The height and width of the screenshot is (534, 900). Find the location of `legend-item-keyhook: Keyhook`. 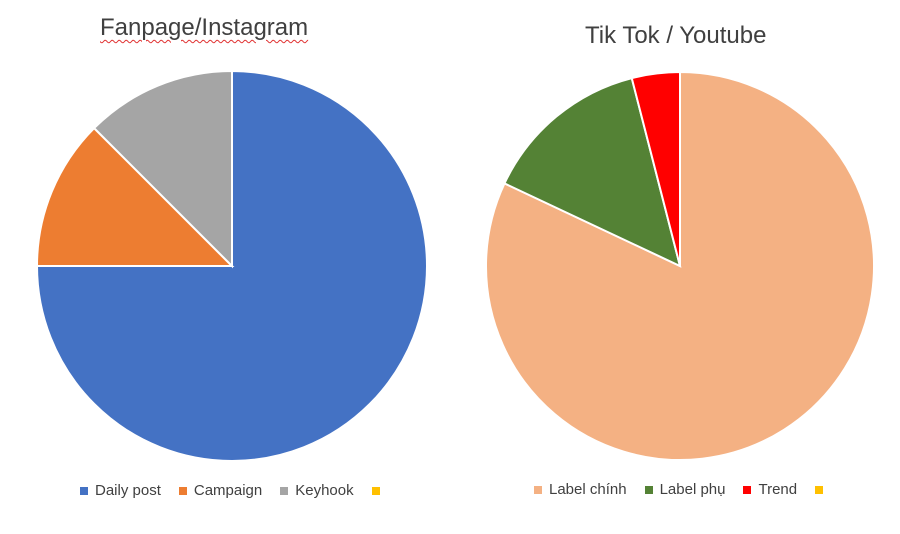

legend-item-keyhook: Keyhook is located at coordinates (317, 490).